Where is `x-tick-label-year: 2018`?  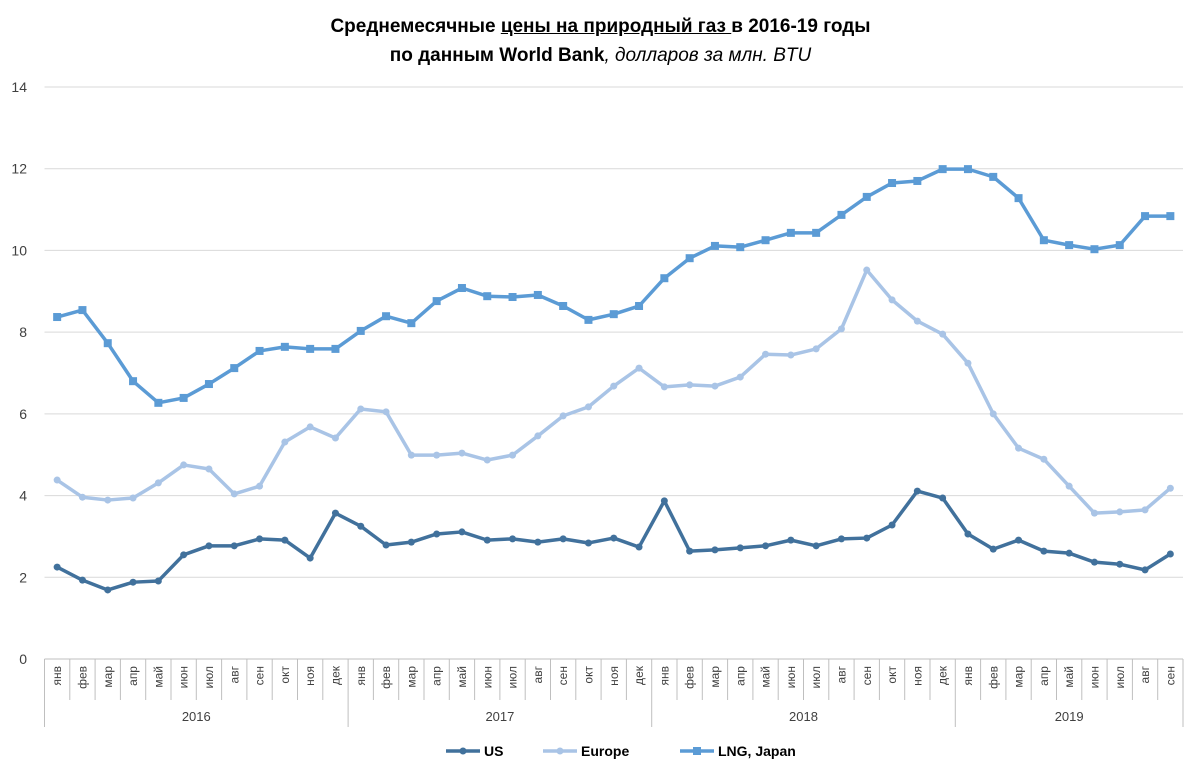 x-tick-label-year: 2018 is located at coordinates (803, 716).